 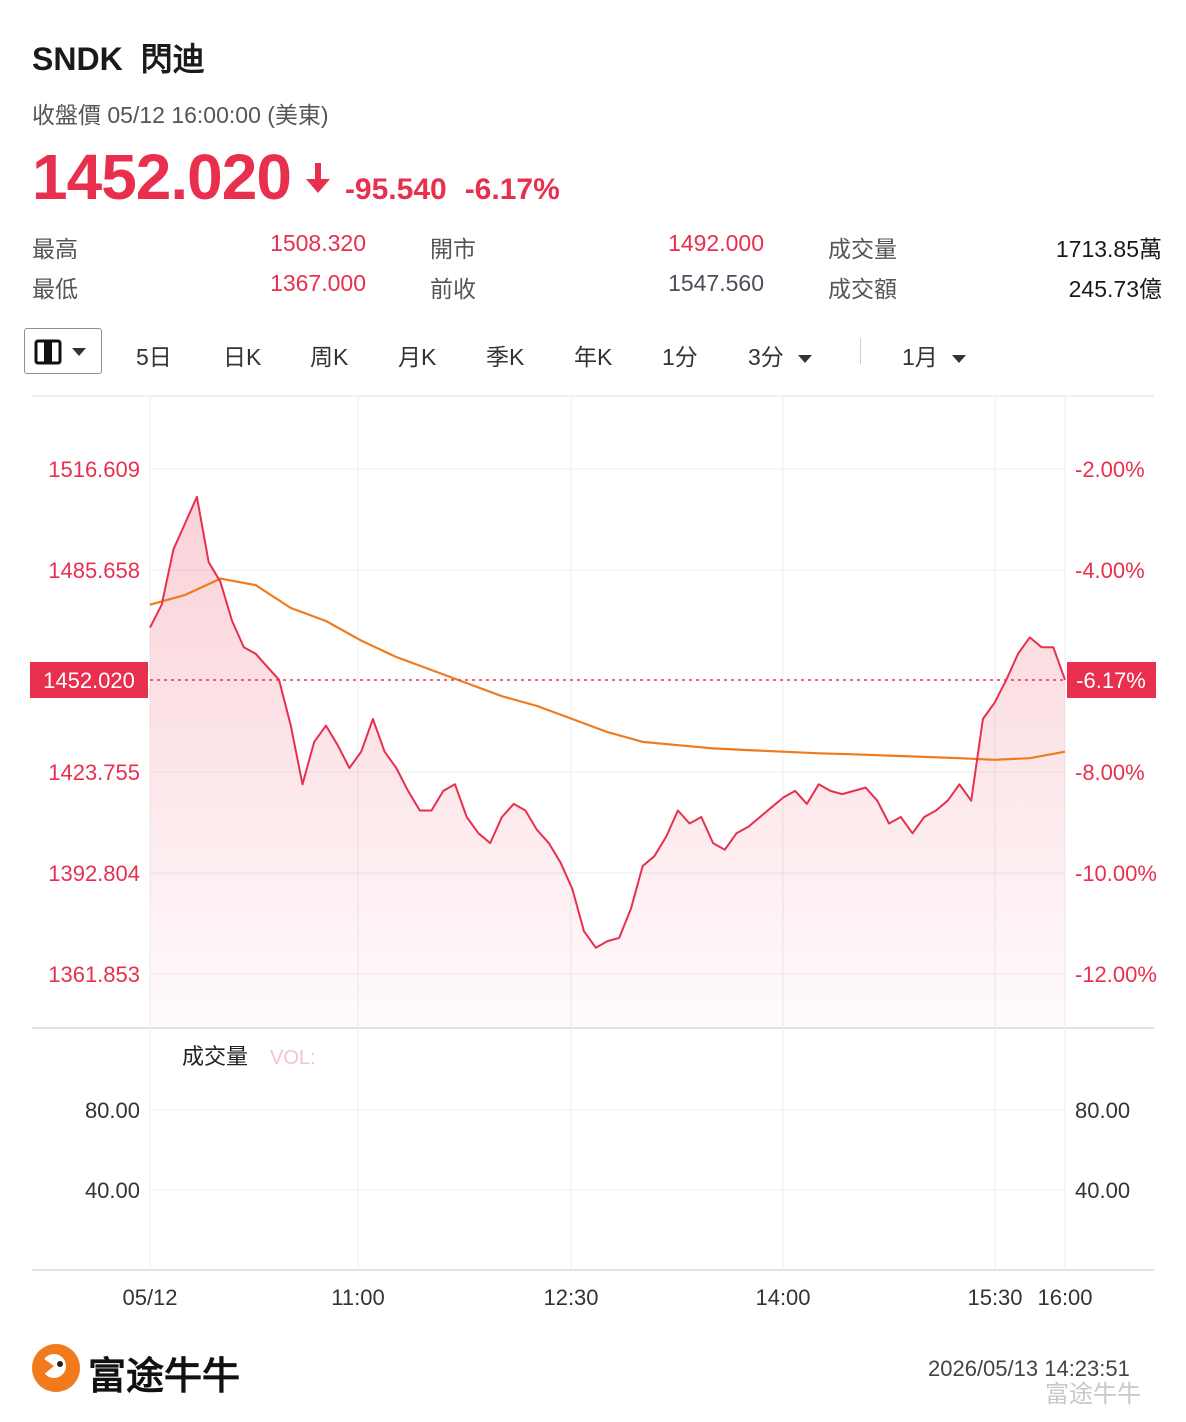 I want to click on volume-tick-label-left: 40.00, so click(x=112, y=1190).